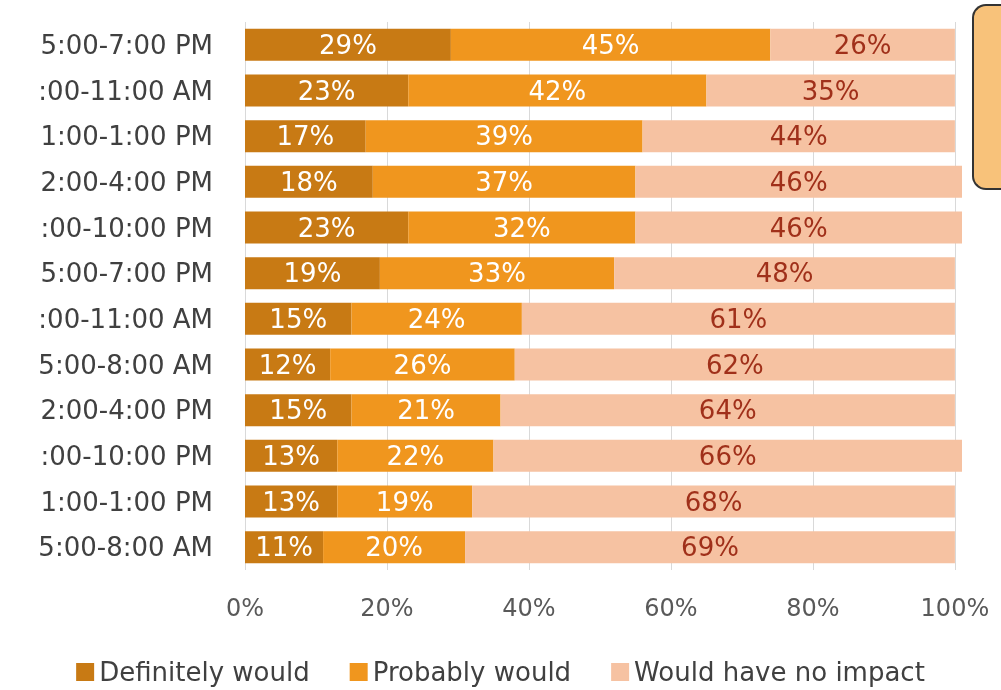 The image size is (1001, 690). What do you see at coordinates (813, 608) in the screenshot?
I see `x-tick-label: 80%` at bounding box center [813, 608].